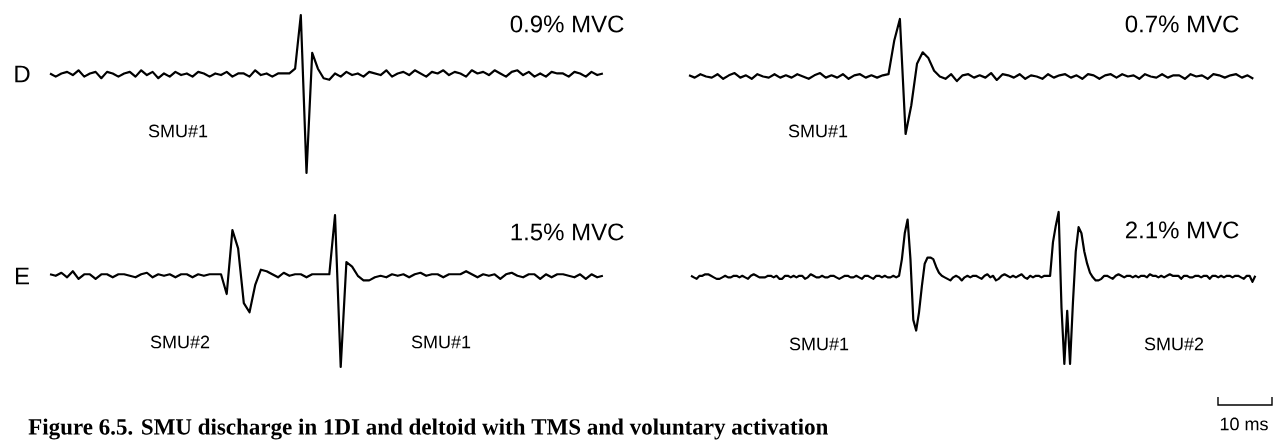 This screenshot has height=444, width=1274. I want to click on chart-title: 0.7% MVC, so click(1182, 24).